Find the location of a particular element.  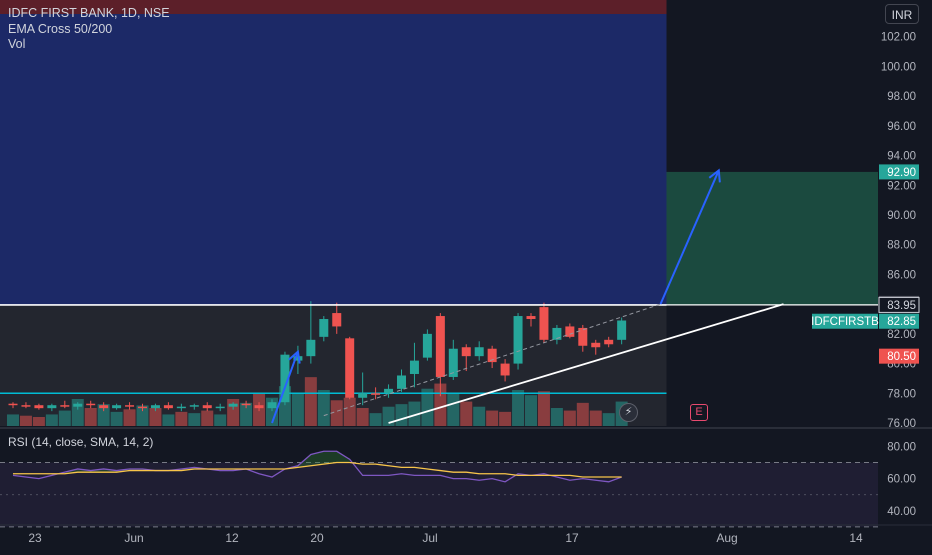

target-zone is located at coordinates (772, 238).